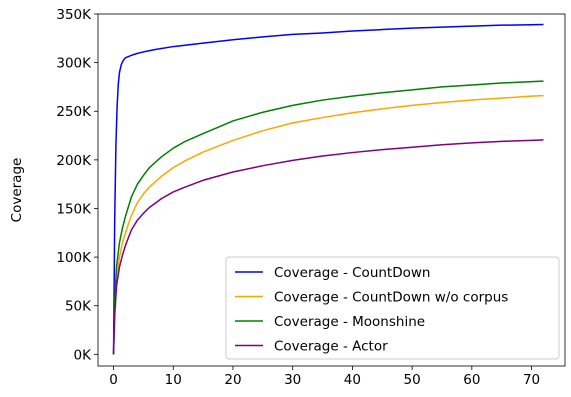 This screenshot has width=571, height=397. Describe the element at coordinates (83, 355) in the screenshot. I see `y-tick-label: 0K` at that location.